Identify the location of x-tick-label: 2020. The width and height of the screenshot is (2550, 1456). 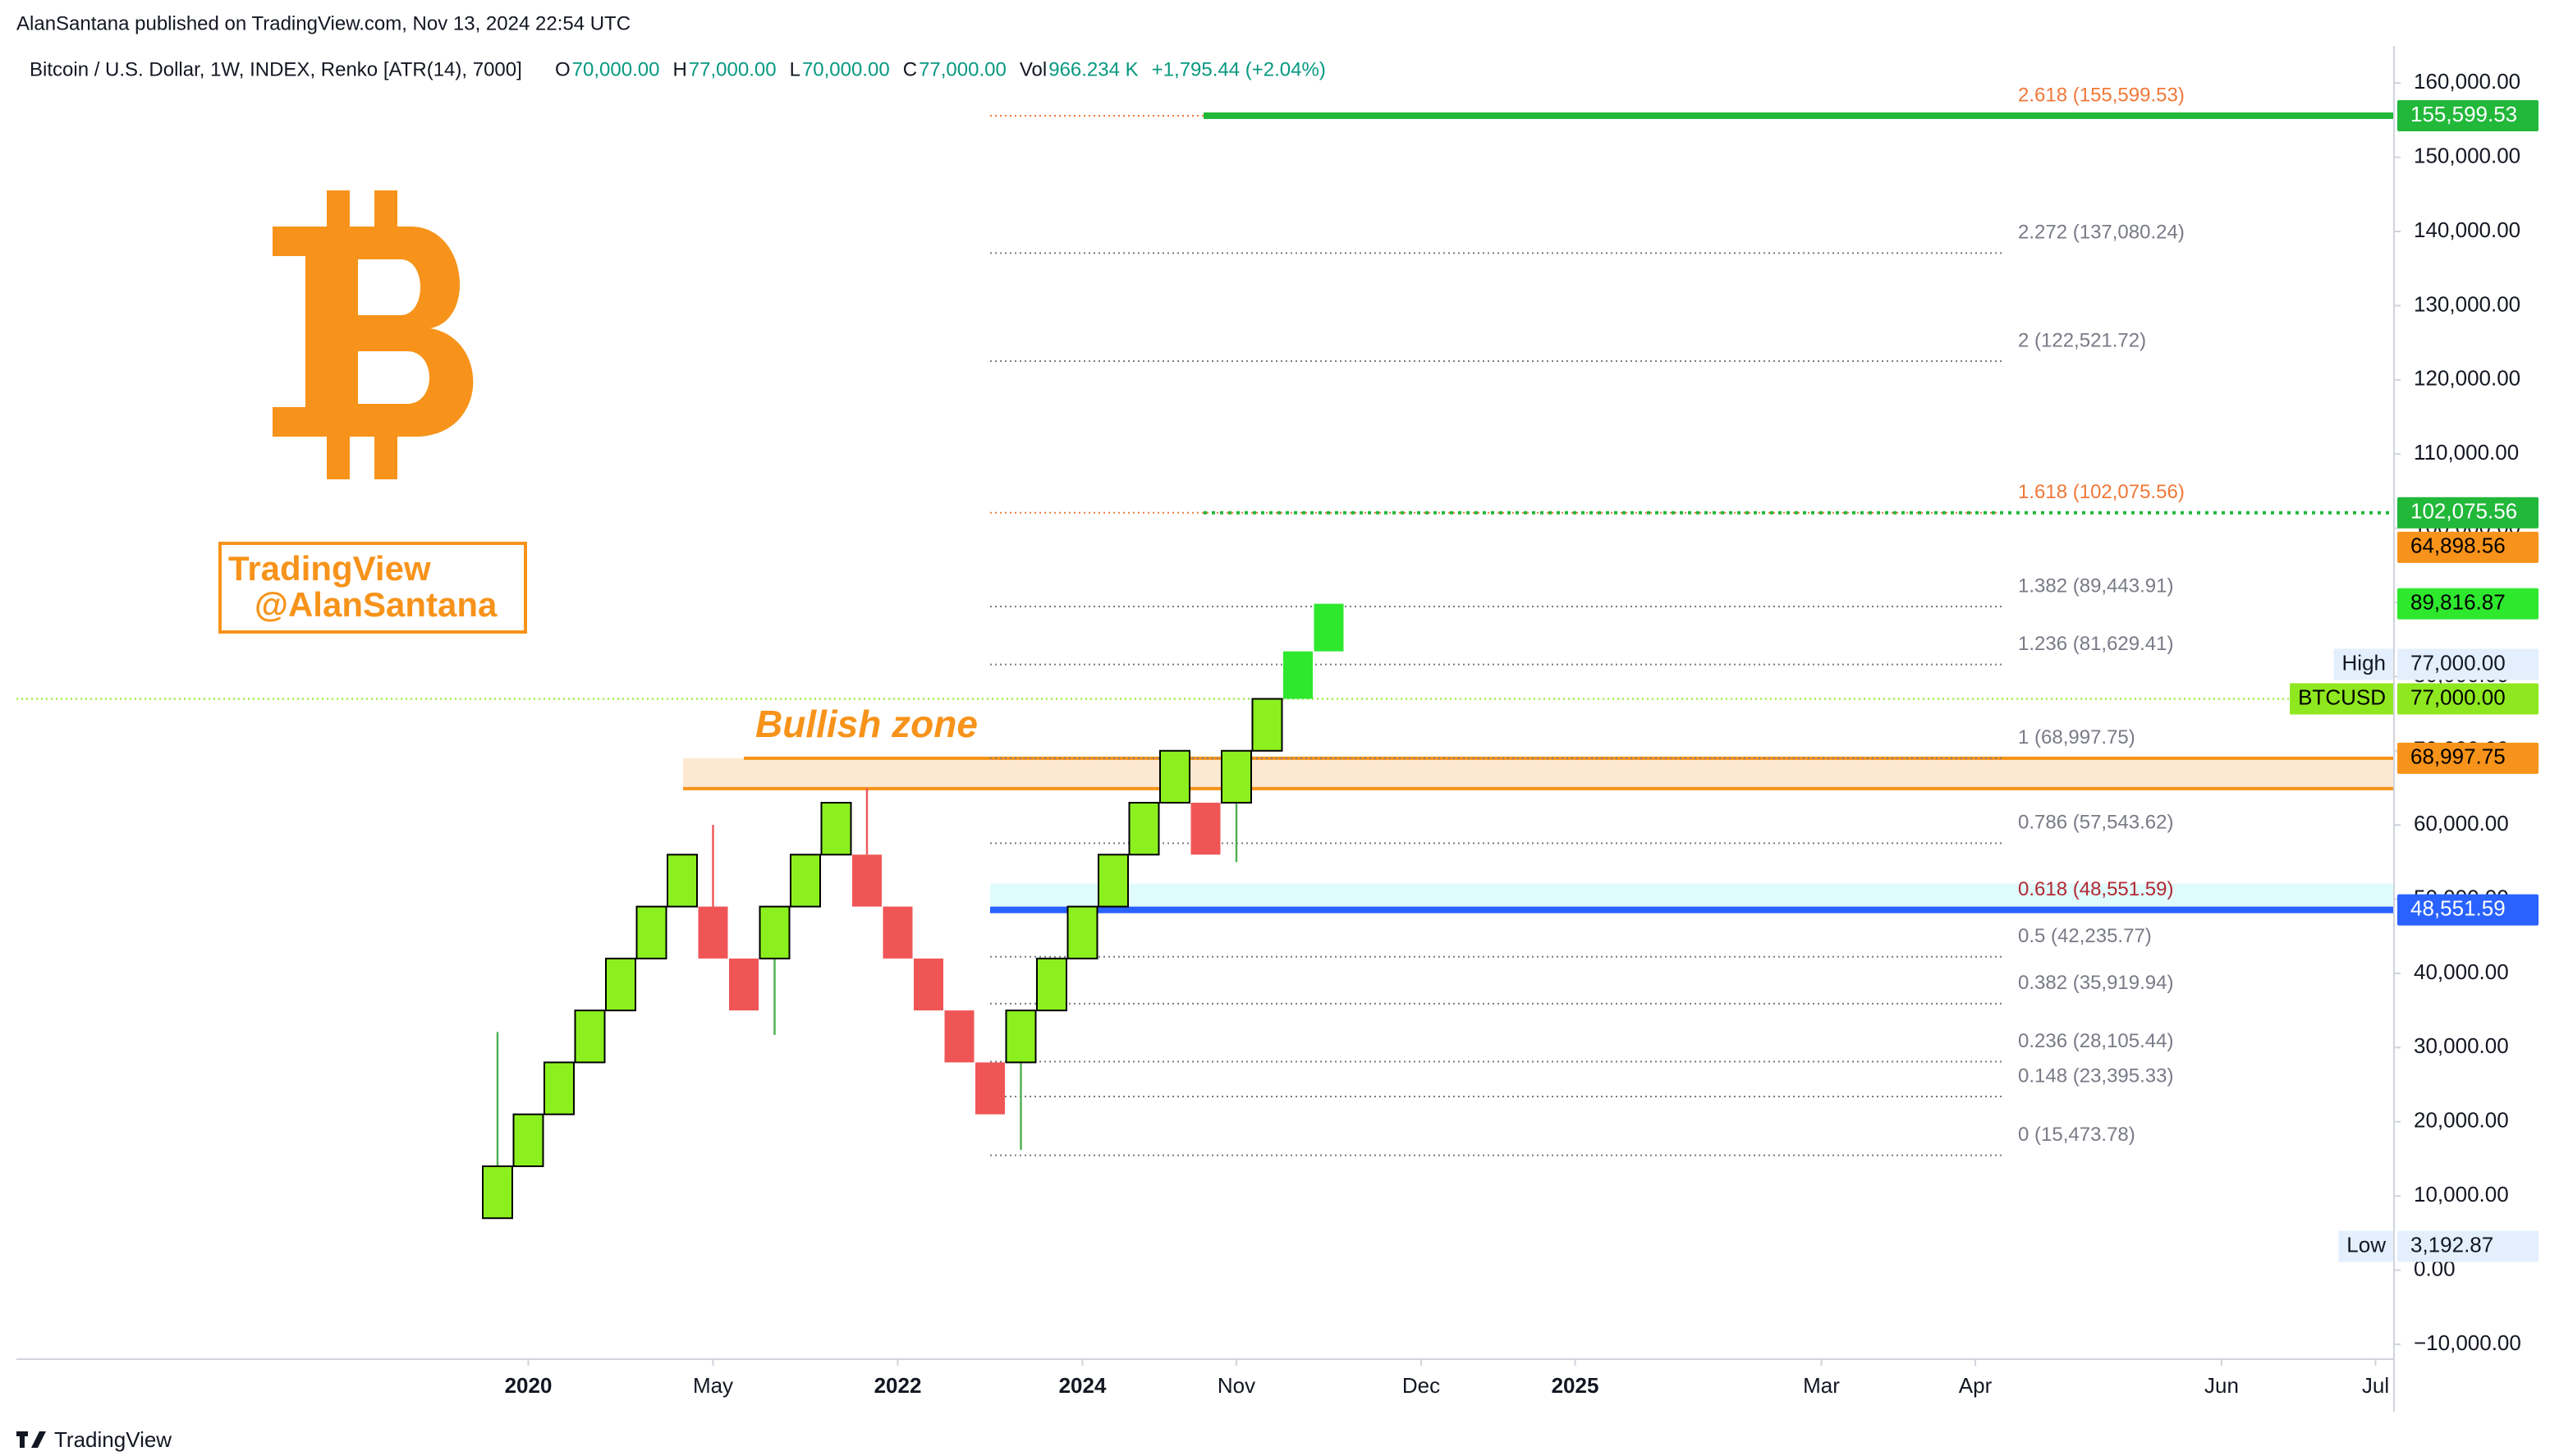
(529, 1385).